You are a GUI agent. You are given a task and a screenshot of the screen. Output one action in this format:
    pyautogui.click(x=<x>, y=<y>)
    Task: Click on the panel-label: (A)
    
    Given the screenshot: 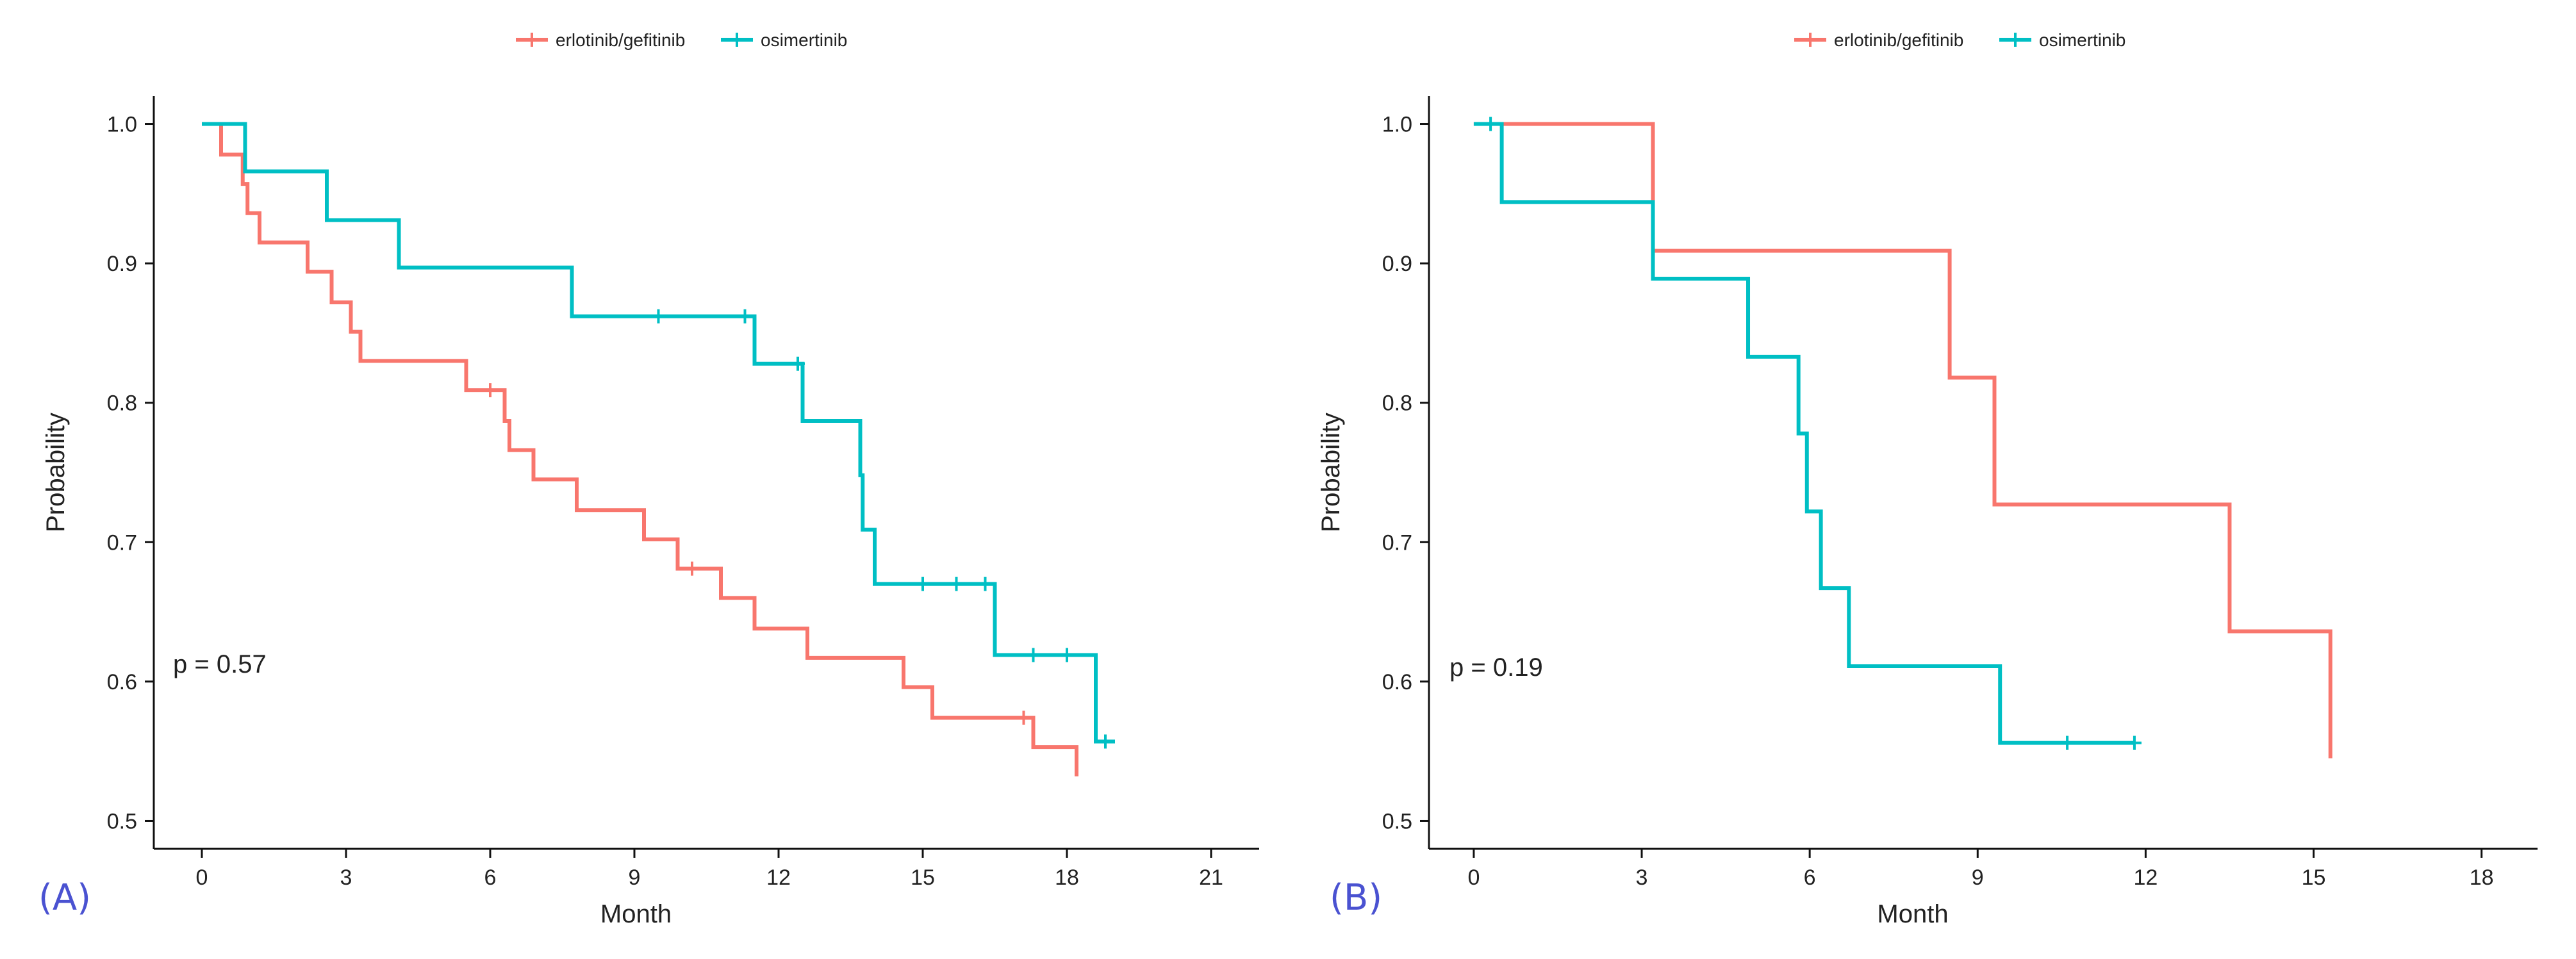 What is the action you would take?
    pyautogui.click(x=64, y=898)
    